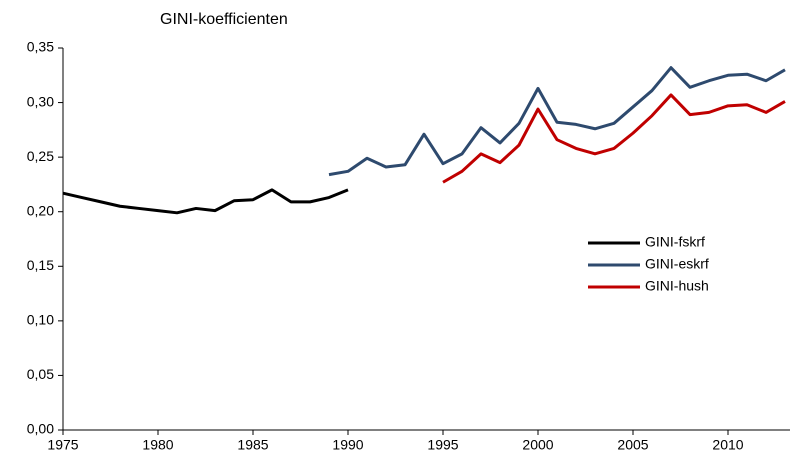 Image resolution: width=800 pixels, height=465 pixels. I want to click on y-tick-label: 0,25, so click(40, 156).